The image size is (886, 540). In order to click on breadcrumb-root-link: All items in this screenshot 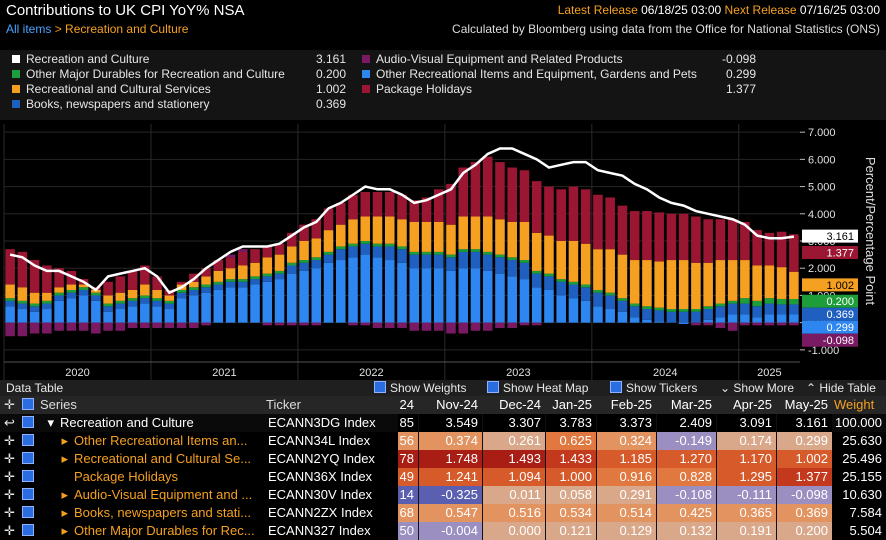, I will do `click(29, 29)`.